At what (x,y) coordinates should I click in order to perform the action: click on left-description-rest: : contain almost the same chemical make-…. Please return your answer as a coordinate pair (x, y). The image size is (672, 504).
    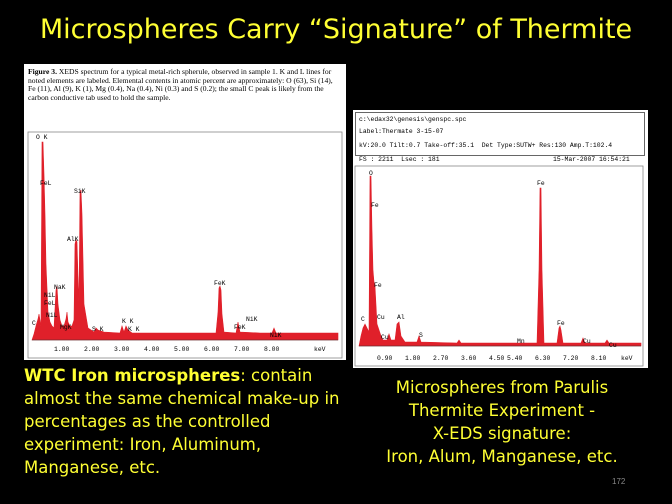
    Looking at the image, I should click on (182, 421).